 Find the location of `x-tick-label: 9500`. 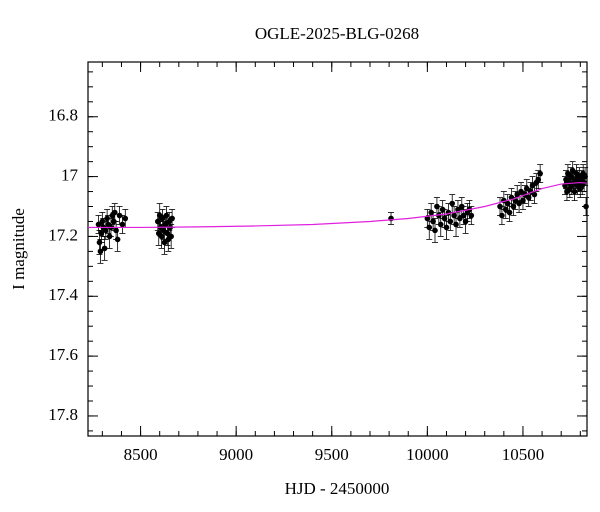

x-tick-label: 9500 is located at coordinates (332, 454).